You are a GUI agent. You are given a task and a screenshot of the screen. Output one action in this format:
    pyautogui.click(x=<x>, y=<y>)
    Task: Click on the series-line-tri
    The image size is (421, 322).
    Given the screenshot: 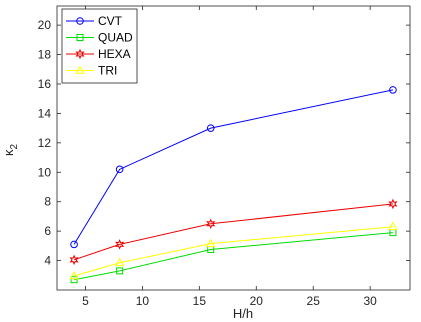 What is the action you would take?
    pyautogui.click(x=233, y=251)
    